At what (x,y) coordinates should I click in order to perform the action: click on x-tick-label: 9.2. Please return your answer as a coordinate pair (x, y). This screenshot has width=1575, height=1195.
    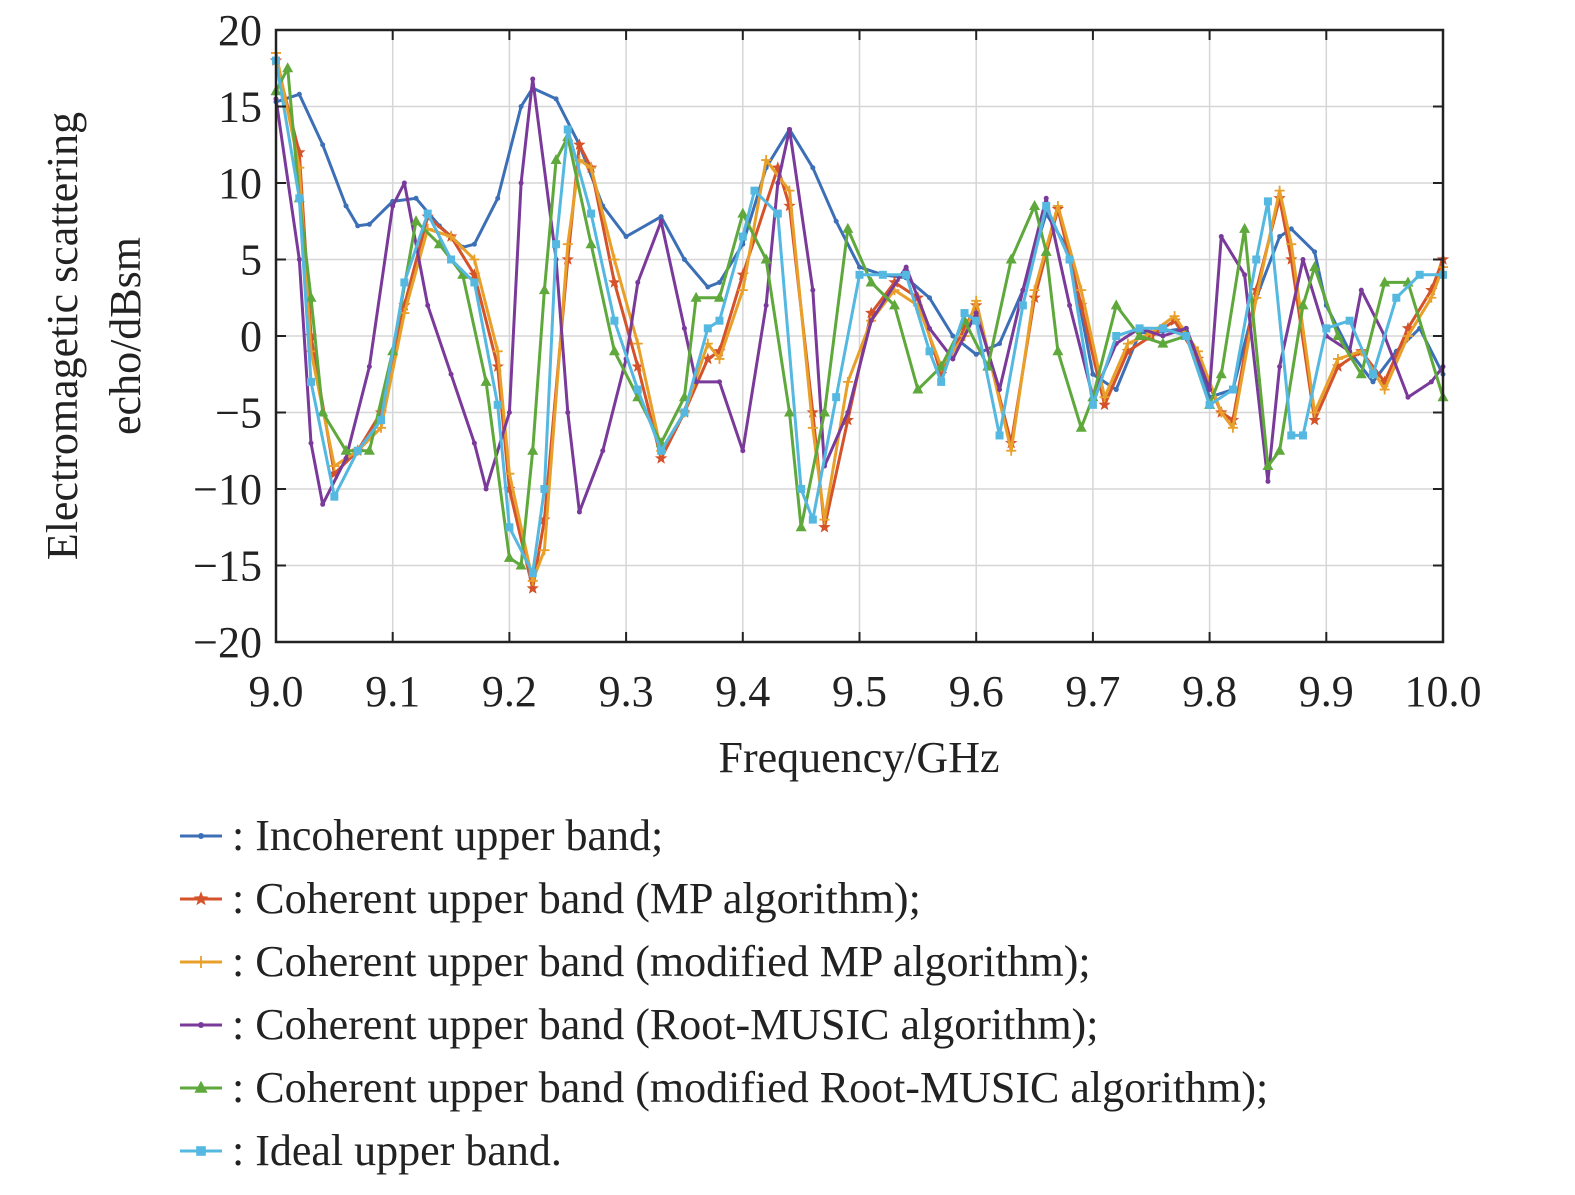
    Looking at the image, I should click on (509, 691).